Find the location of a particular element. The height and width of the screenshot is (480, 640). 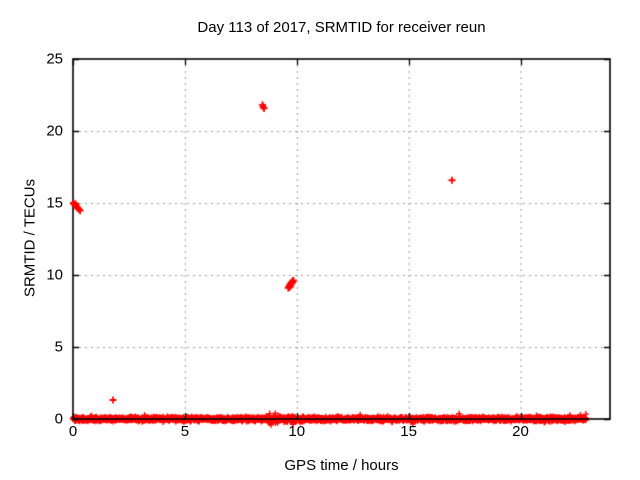

x-axis-label: GPS time / hours is located at coordinates (341, 465).